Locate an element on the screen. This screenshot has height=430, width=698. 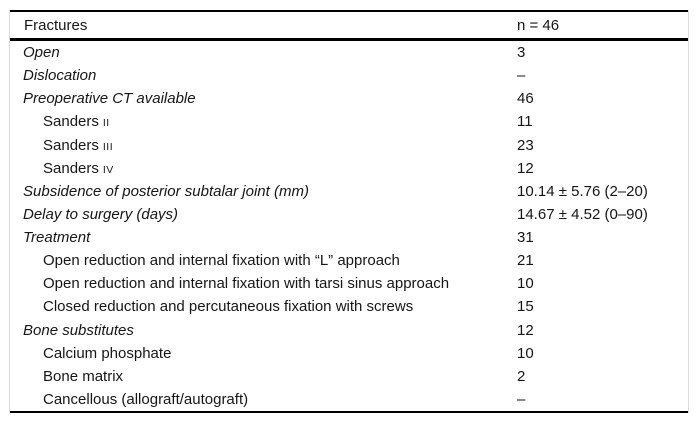
row-value: 23 is located at coordinates (525, 145).